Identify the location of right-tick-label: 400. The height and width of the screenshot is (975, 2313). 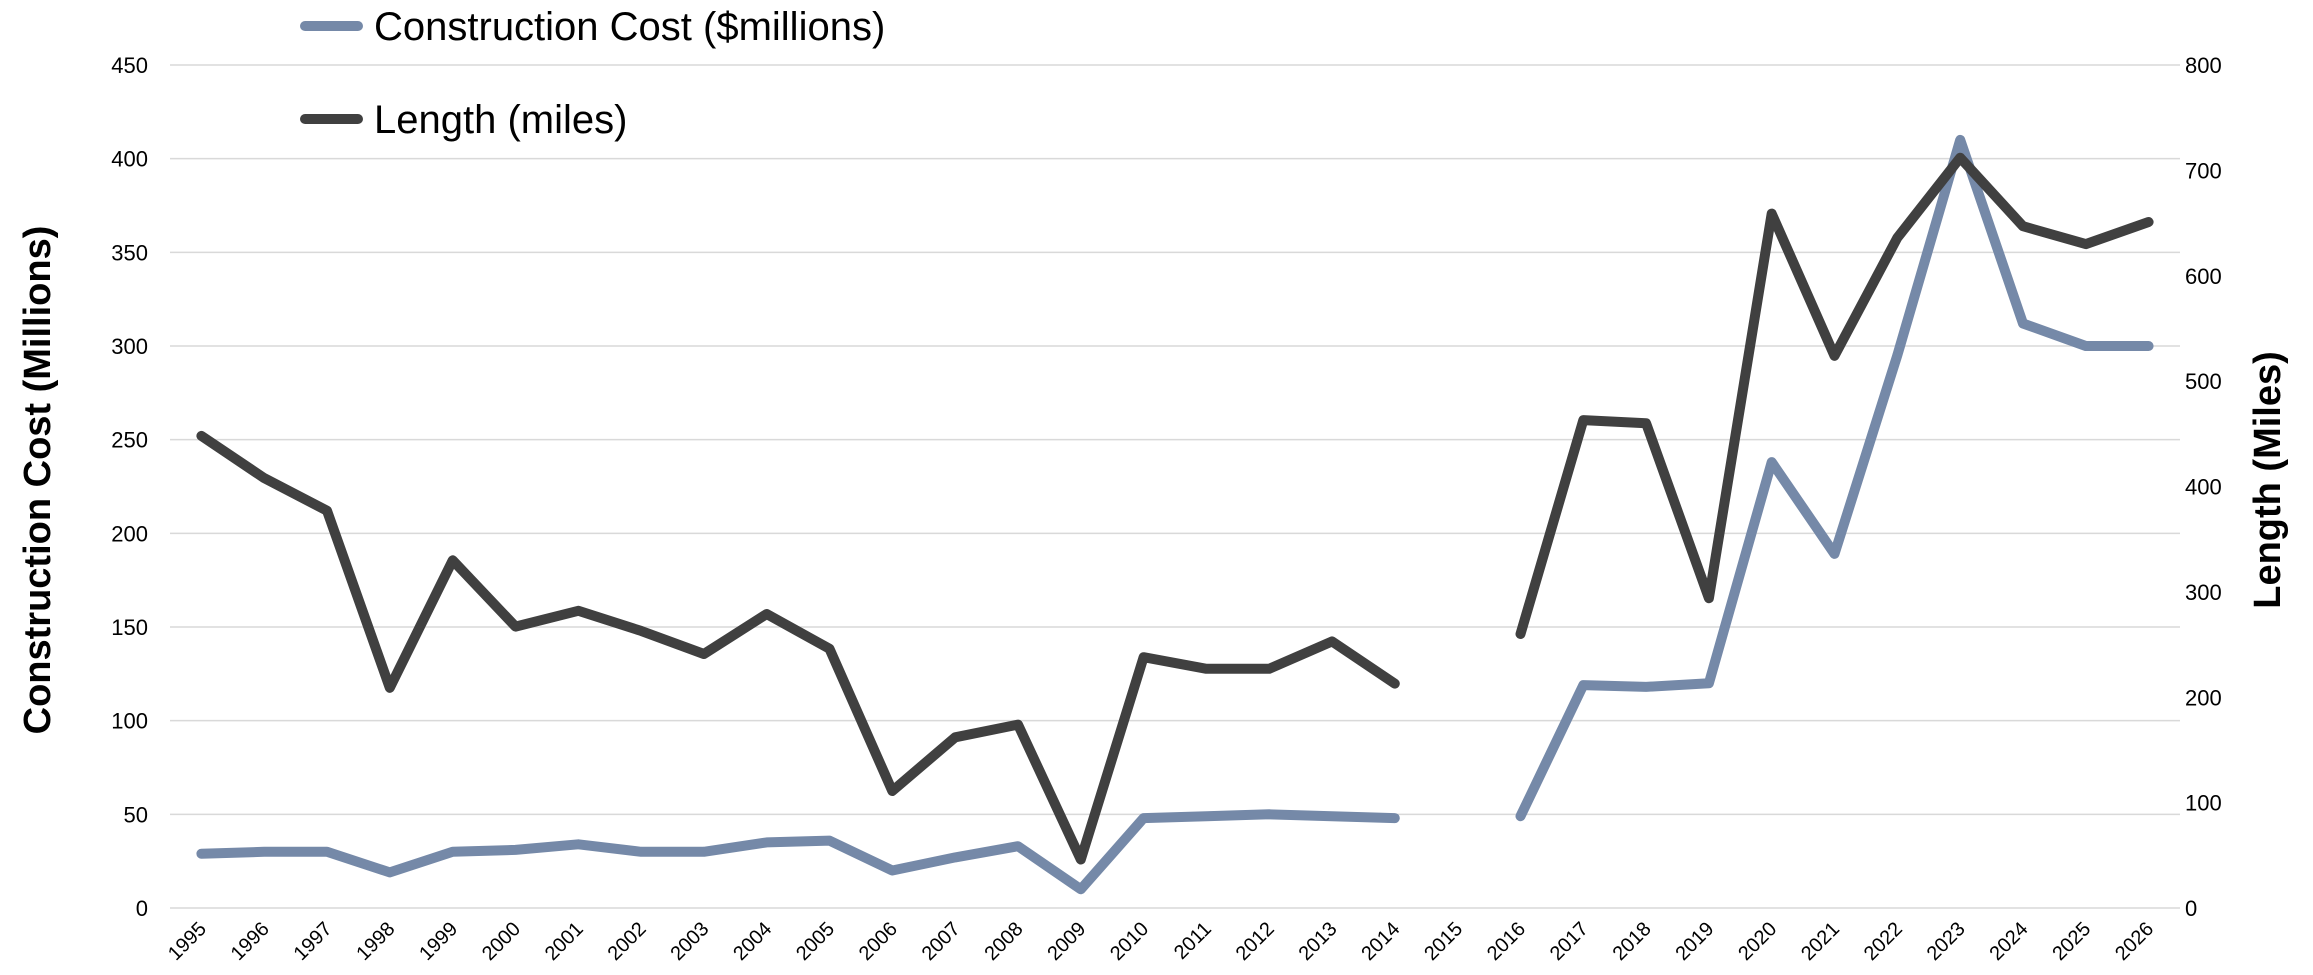
(2203, 487).